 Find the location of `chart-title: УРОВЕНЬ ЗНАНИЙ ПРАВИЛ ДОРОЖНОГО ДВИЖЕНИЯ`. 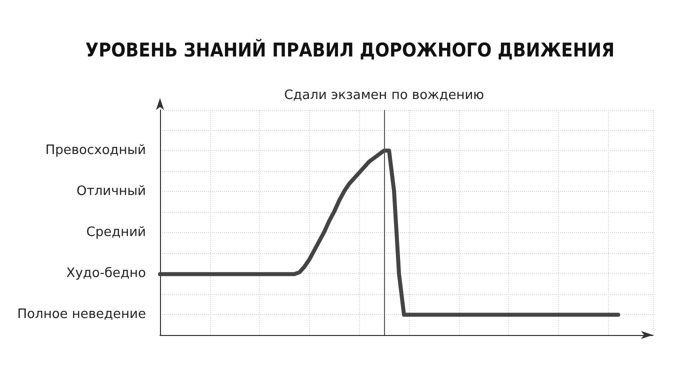

chart-title: УРОВЕНЬ ЗНАНИЙ ПРАВИЛ ДОРОЖНОГО ДВИЖЕНИЯ is located at coordinates (350, 50).